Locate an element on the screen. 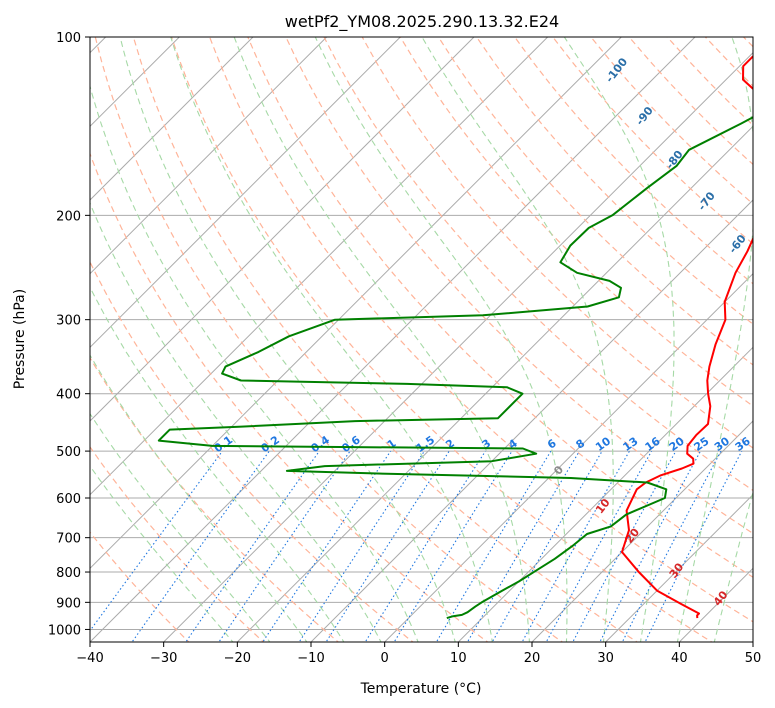 The image size is (775, 708). temperature-trace is located at coordinates (687, 337).